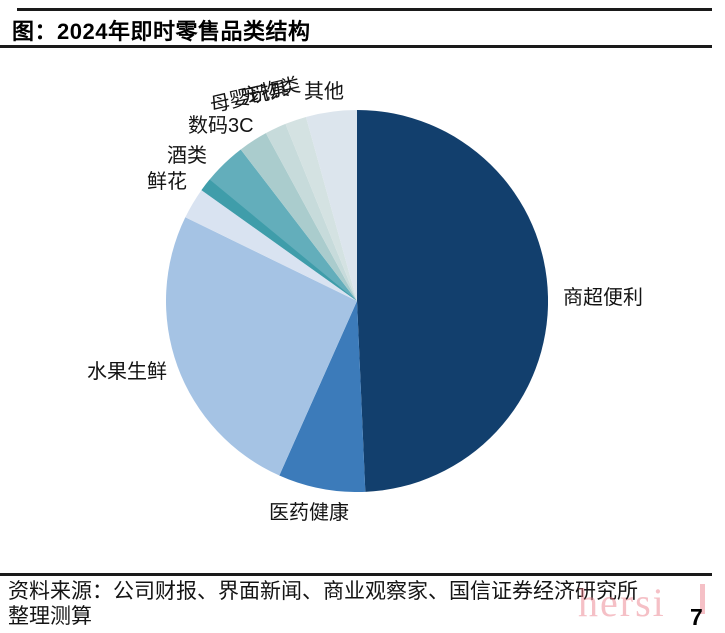  Describe the element at coordinates (187, 156) in the screenshot. I see `pie-label-5: 酒类` at that location.